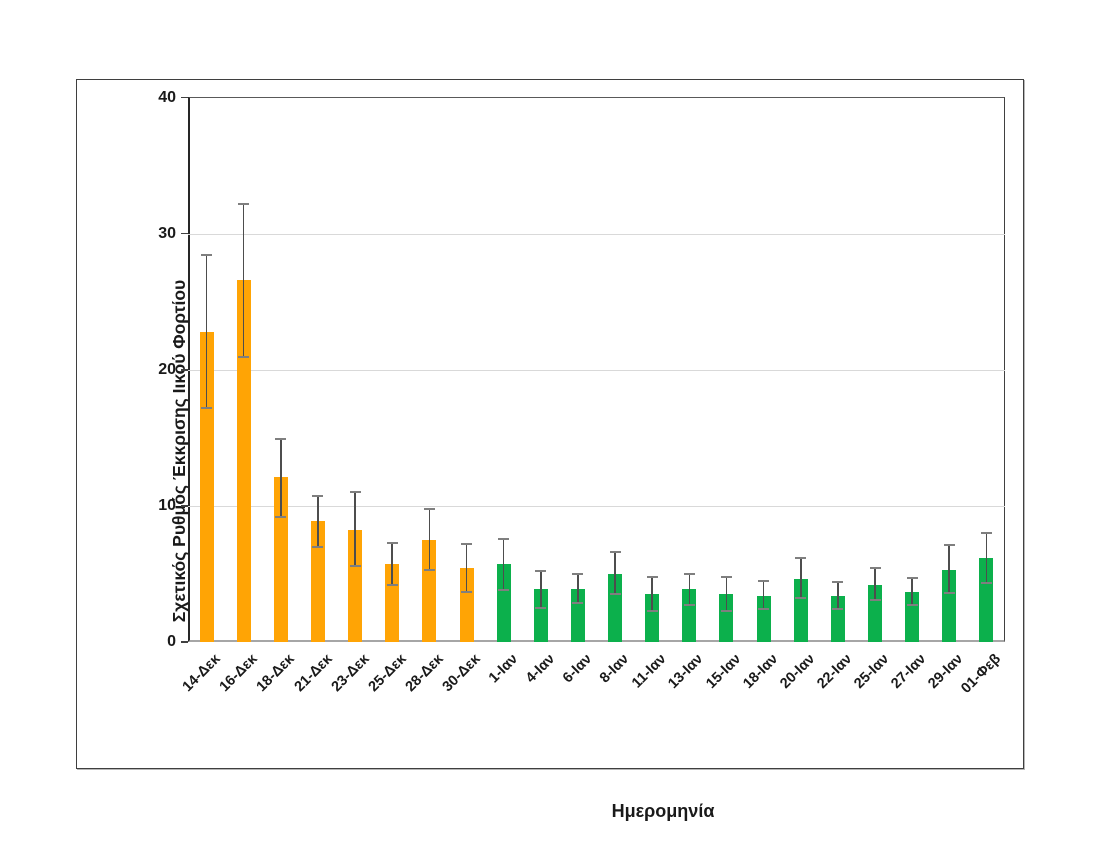  Describe the element at coordinates (171, 641) in the screenshot. I see `y-tick-label: 0` at that location.